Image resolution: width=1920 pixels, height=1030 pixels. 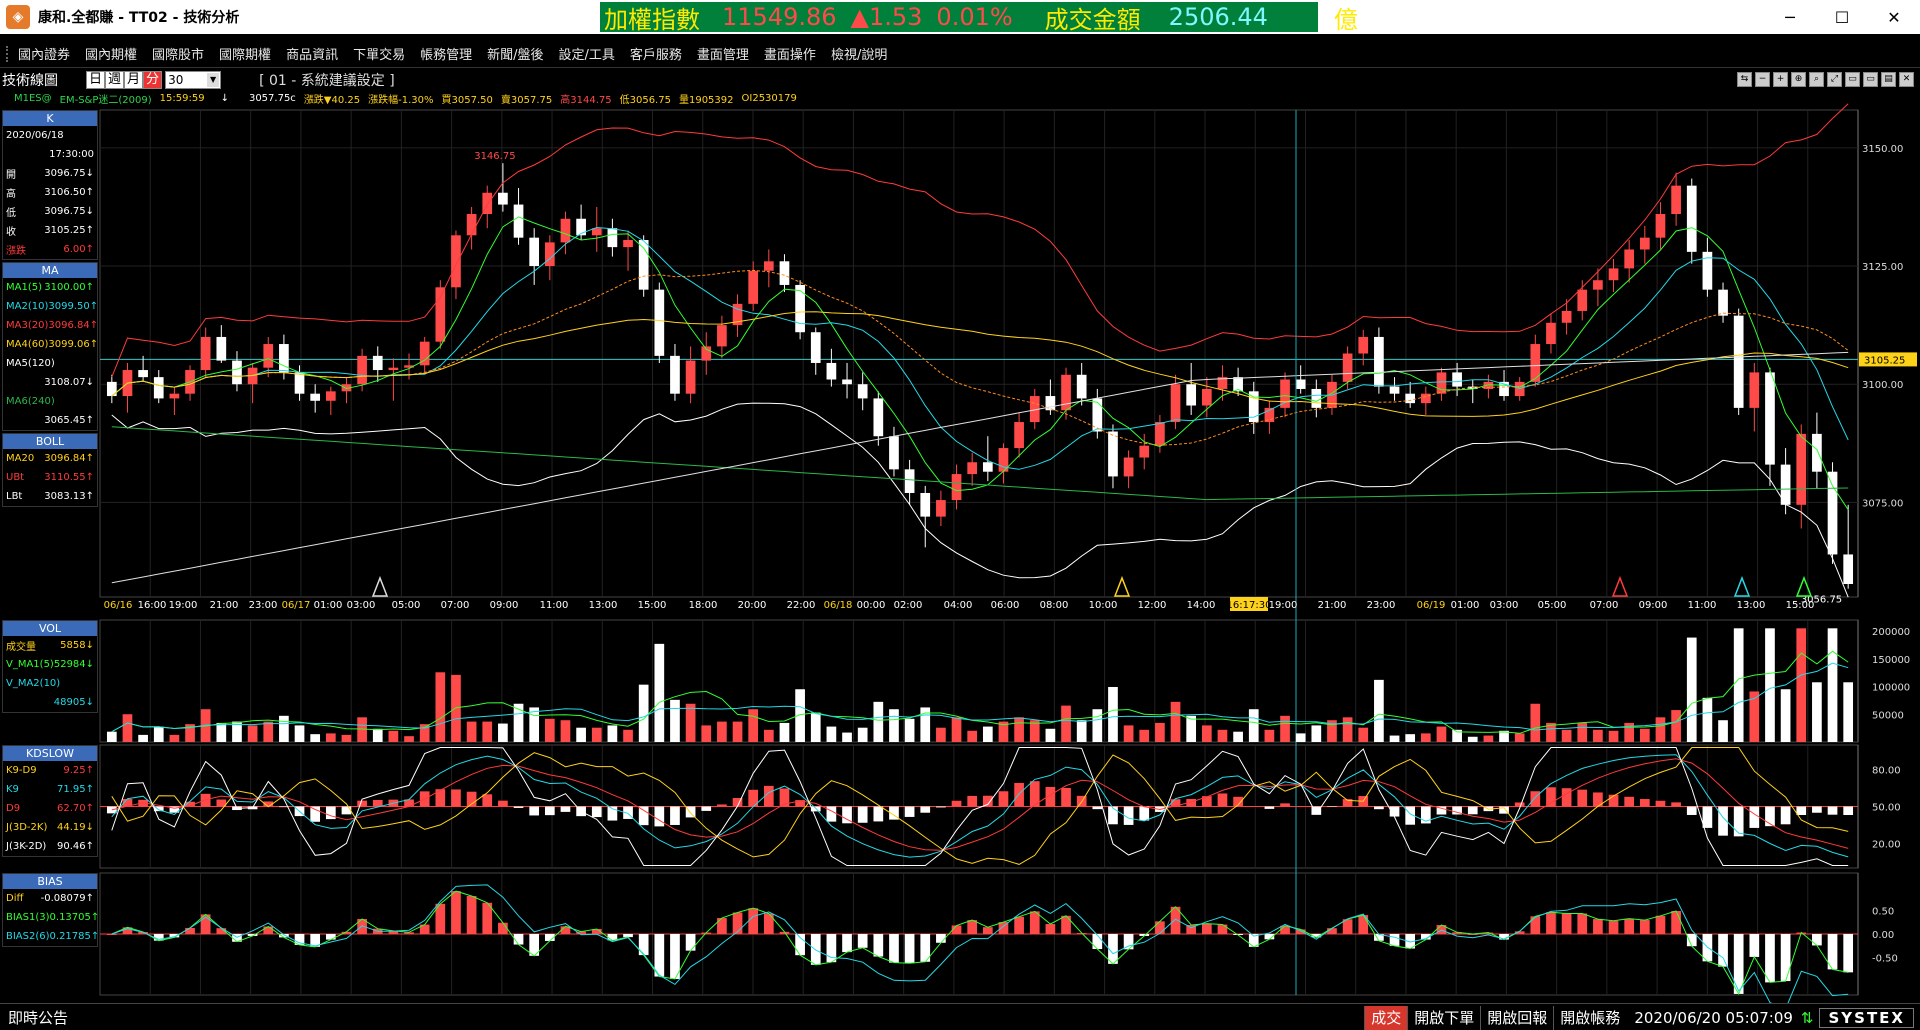 What do you see at coordinates (1842, 17) in the screenshot?
I see `maximize-button: ☐` at bounding box center [1842, 17].